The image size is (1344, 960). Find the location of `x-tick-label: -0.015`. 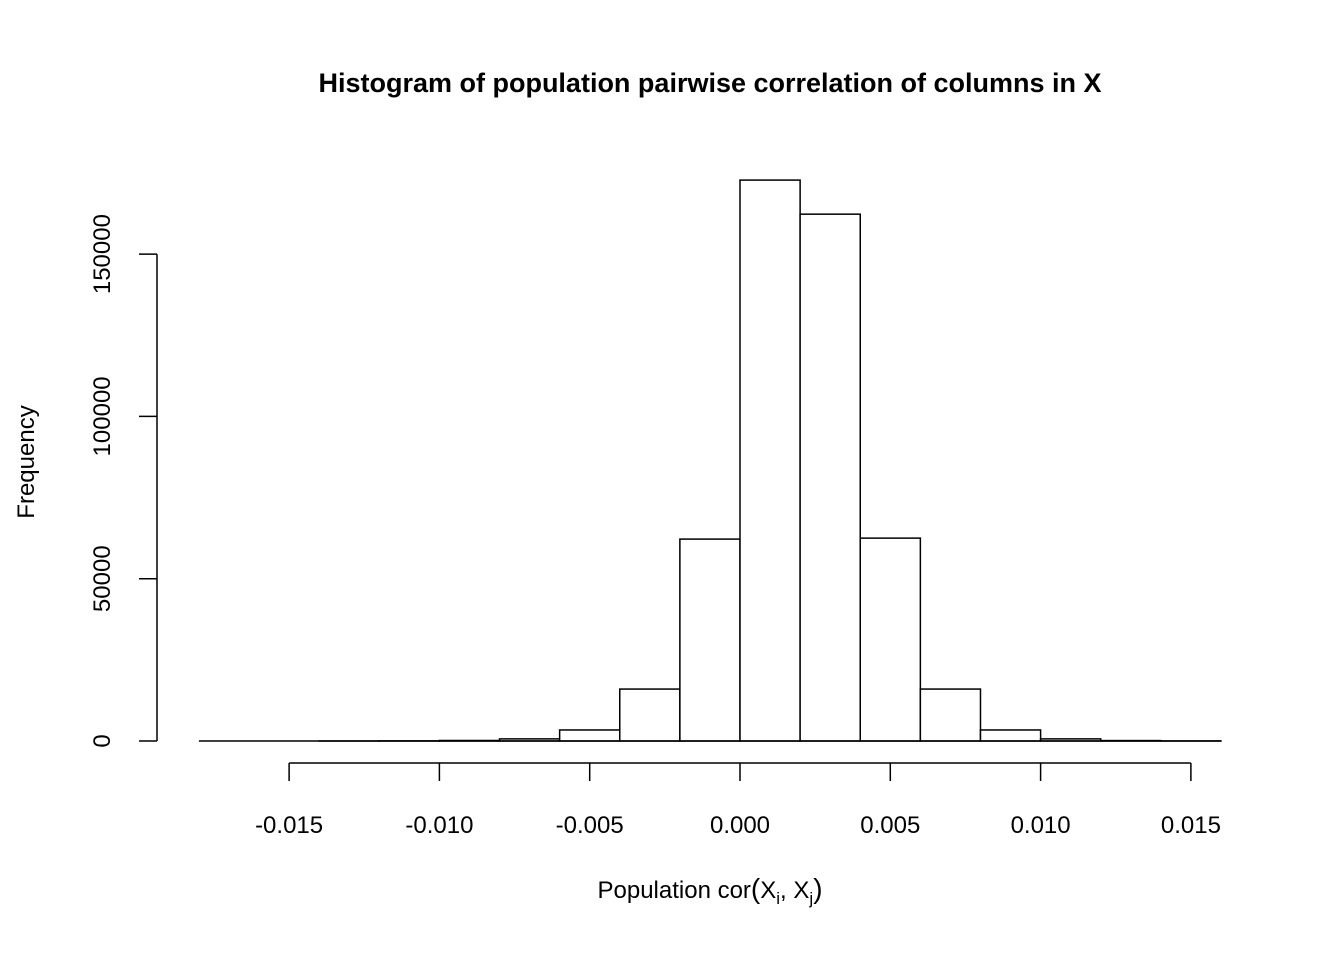

x-tick-label: -0.015 is located at coordinates (289, 825).